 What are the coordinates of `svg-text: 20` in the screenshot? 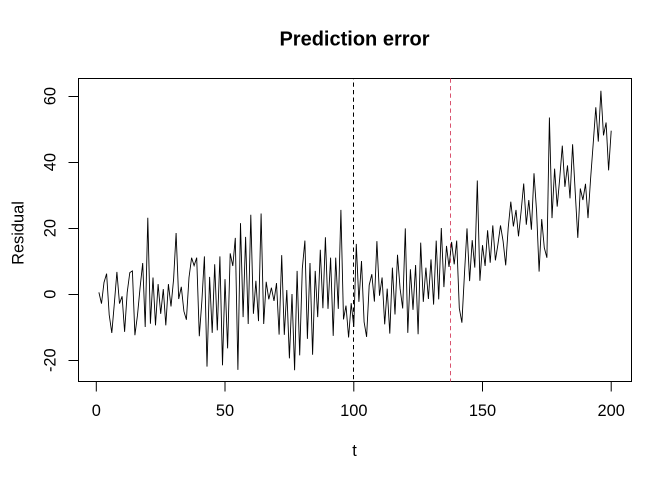 It's located at (50, 228).